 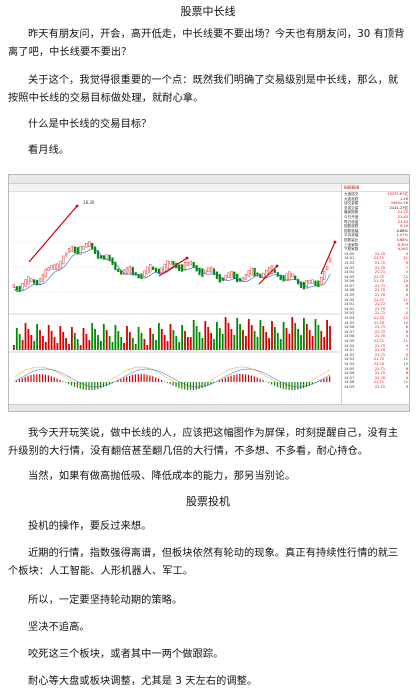 What do you see at coordinates (376, 226) in the screenshot?
I see `quote-row: 指数涨跌 0.19` at bounding box center [376, 226].